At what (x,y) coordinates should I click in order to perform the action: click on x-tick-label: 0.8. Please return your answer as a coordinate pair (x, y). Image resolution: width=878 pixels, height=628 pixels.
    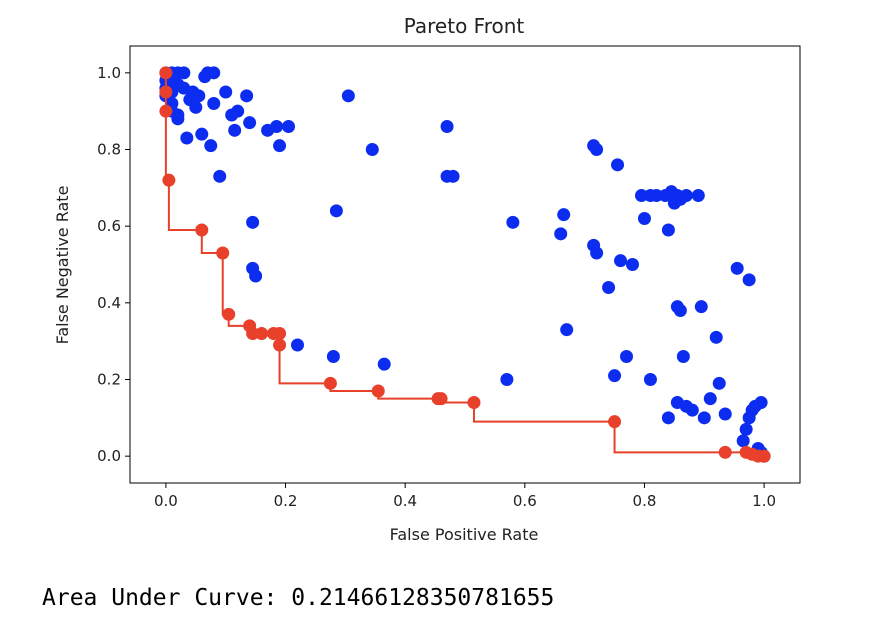
    Looking at the image, I should click on (645, 501).